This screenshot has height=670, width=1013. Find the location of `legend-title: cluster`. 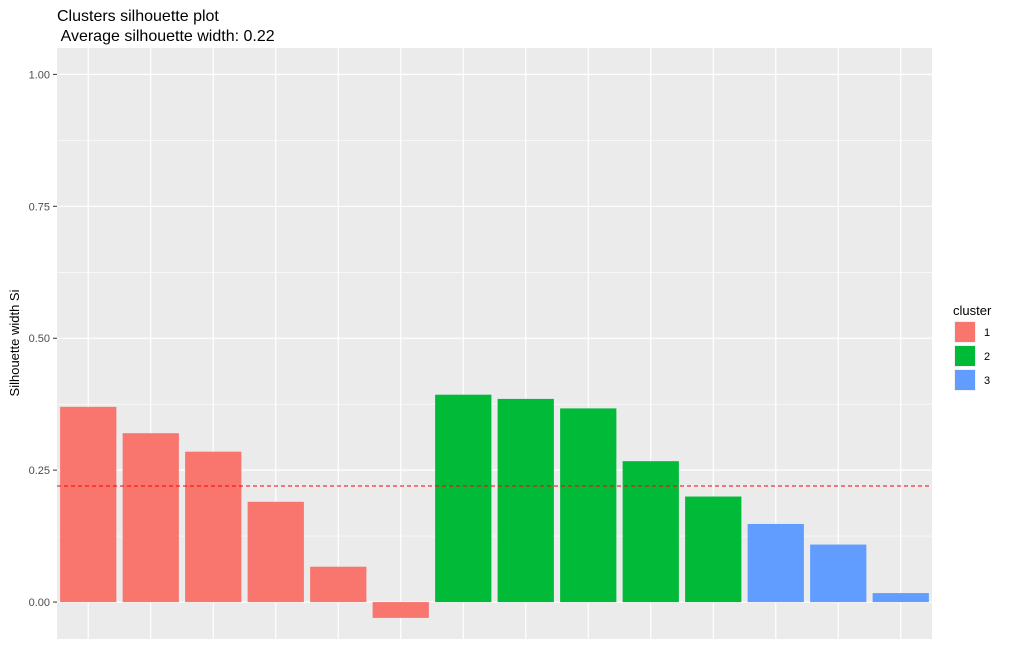

legend-title: cluster is located at coordinates (972, 310).